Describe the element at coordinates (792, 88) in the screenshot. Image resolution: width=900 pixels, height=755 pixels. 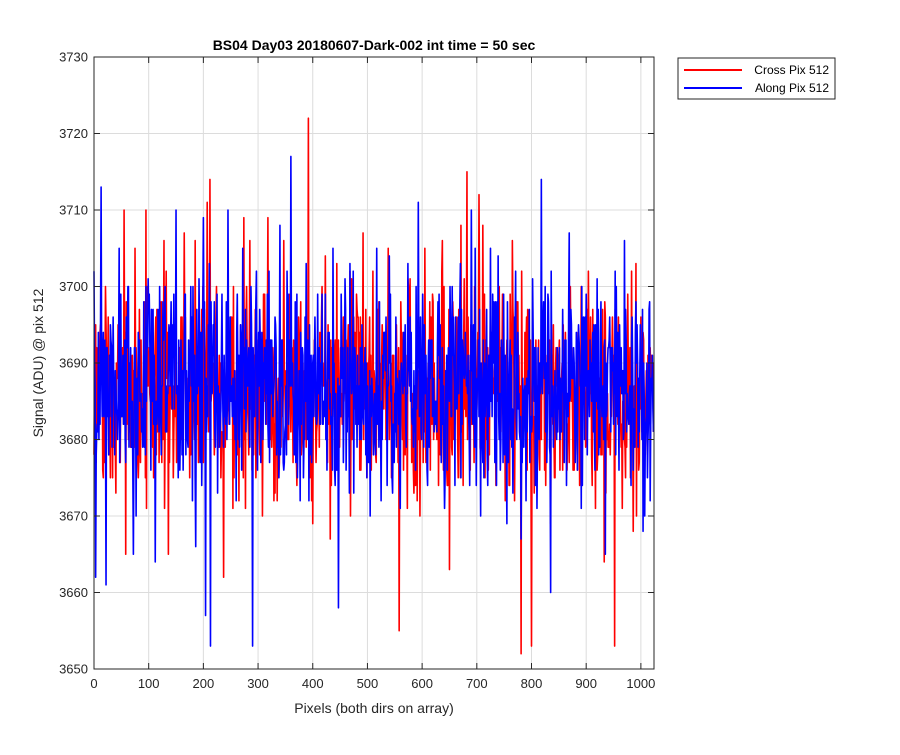
I see `legend-label-along: Along Pix 512` at that location.